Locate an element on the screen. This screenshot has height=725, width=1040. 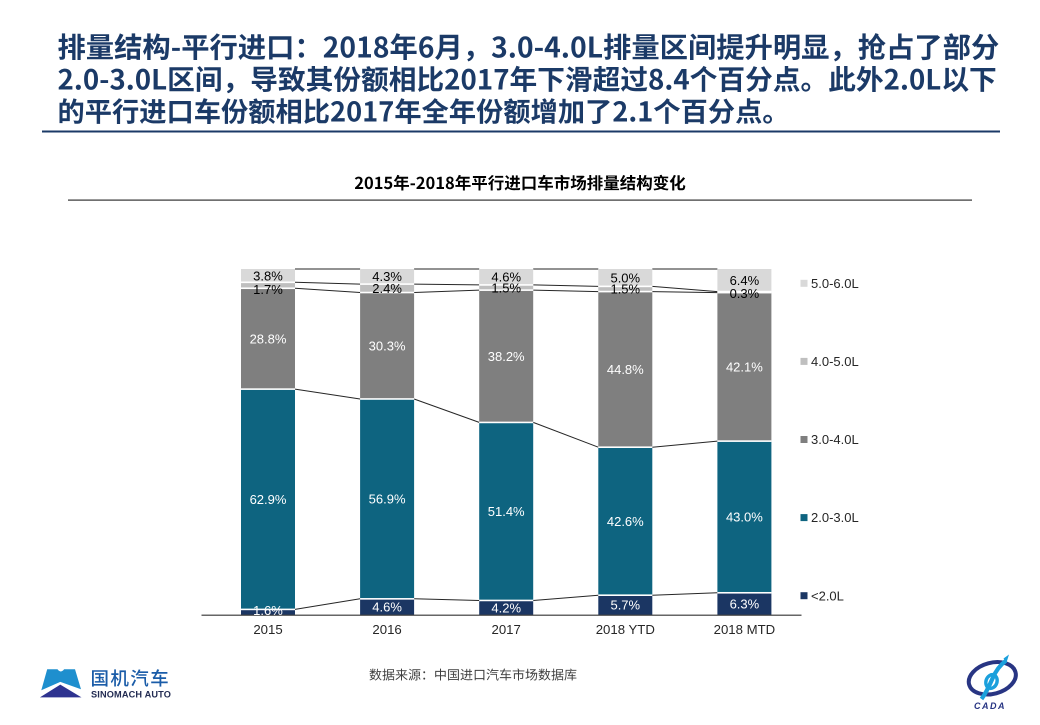
svg-text: 4.3% is located at coordinates (387, 276).